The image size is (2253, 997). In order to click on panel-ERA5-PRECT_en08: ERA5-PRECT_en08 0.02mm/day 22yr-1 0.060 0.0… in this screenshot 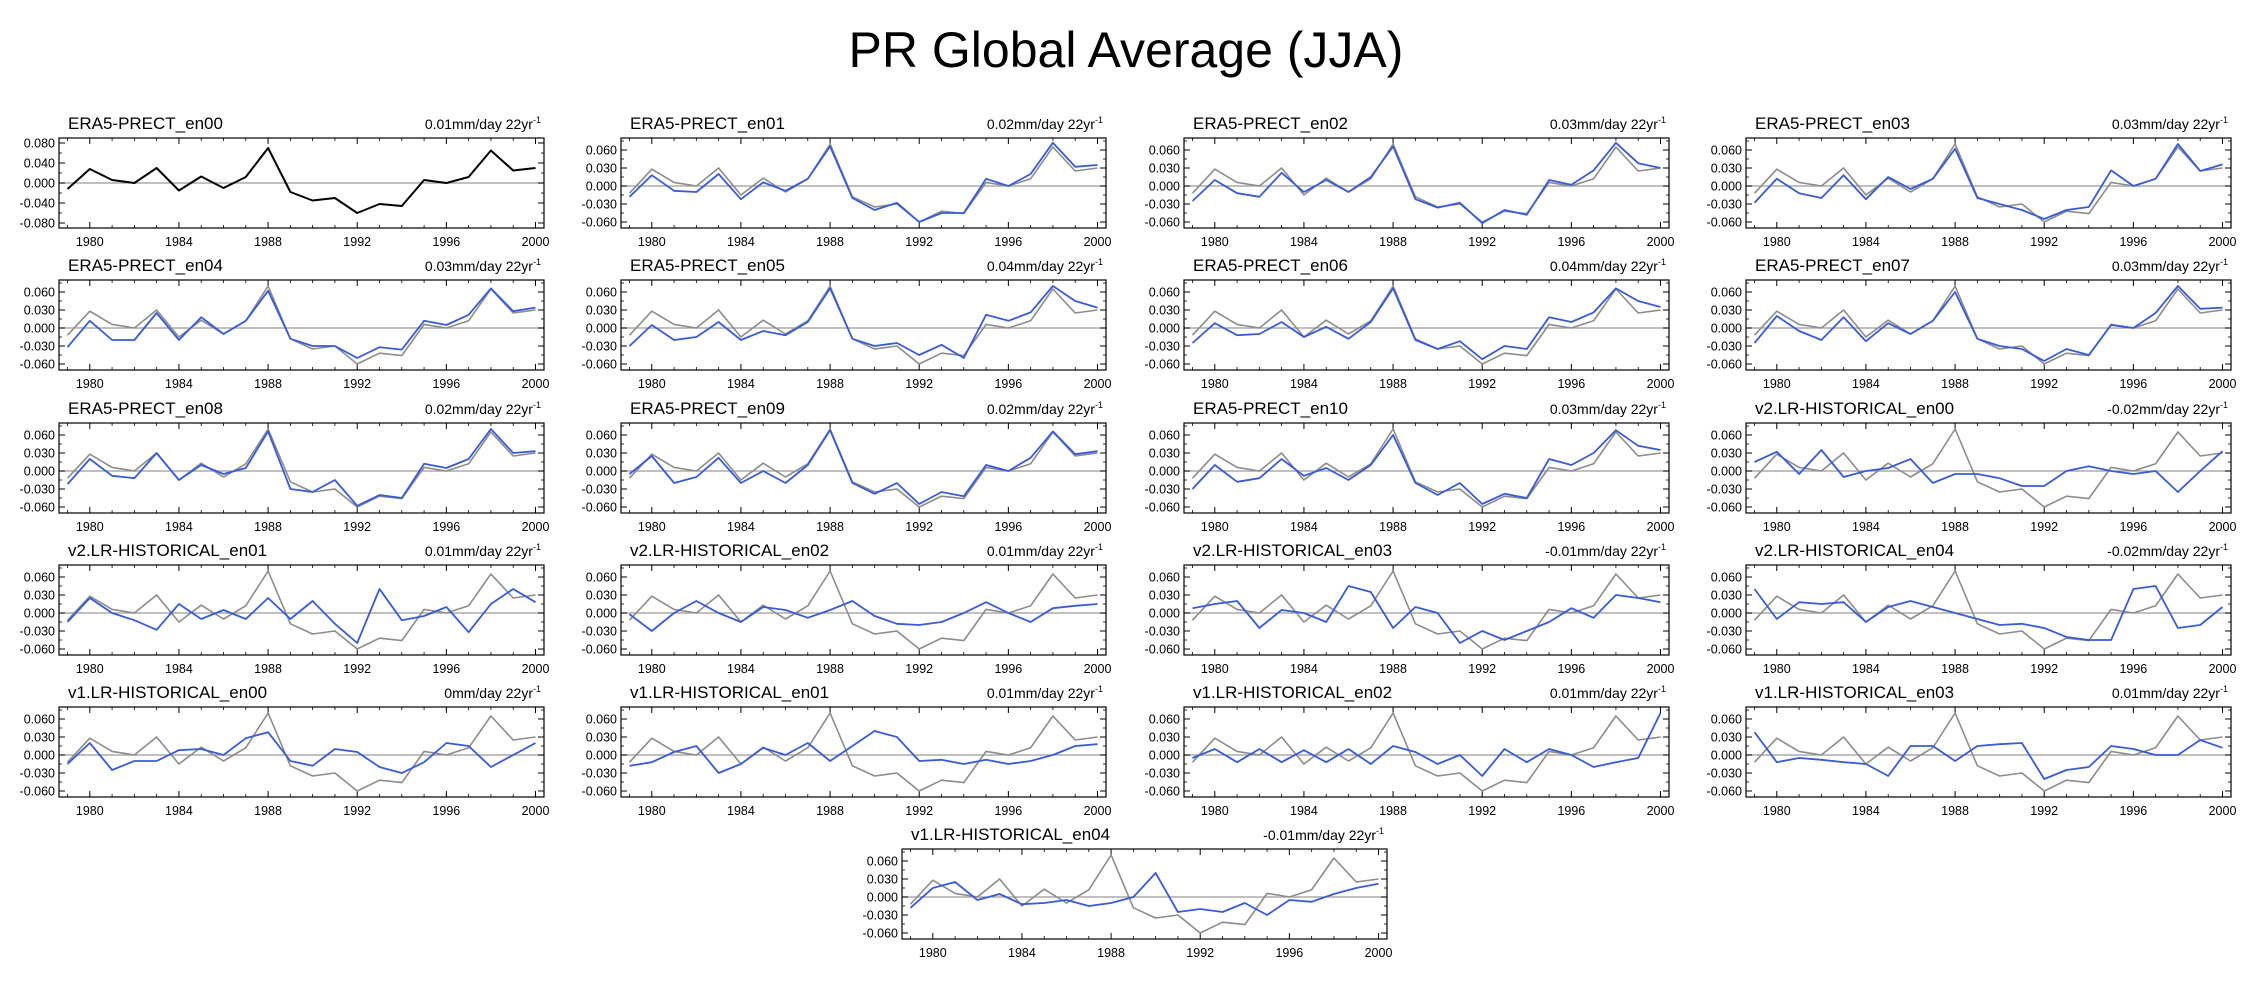, I will do `click(285, 466)`.